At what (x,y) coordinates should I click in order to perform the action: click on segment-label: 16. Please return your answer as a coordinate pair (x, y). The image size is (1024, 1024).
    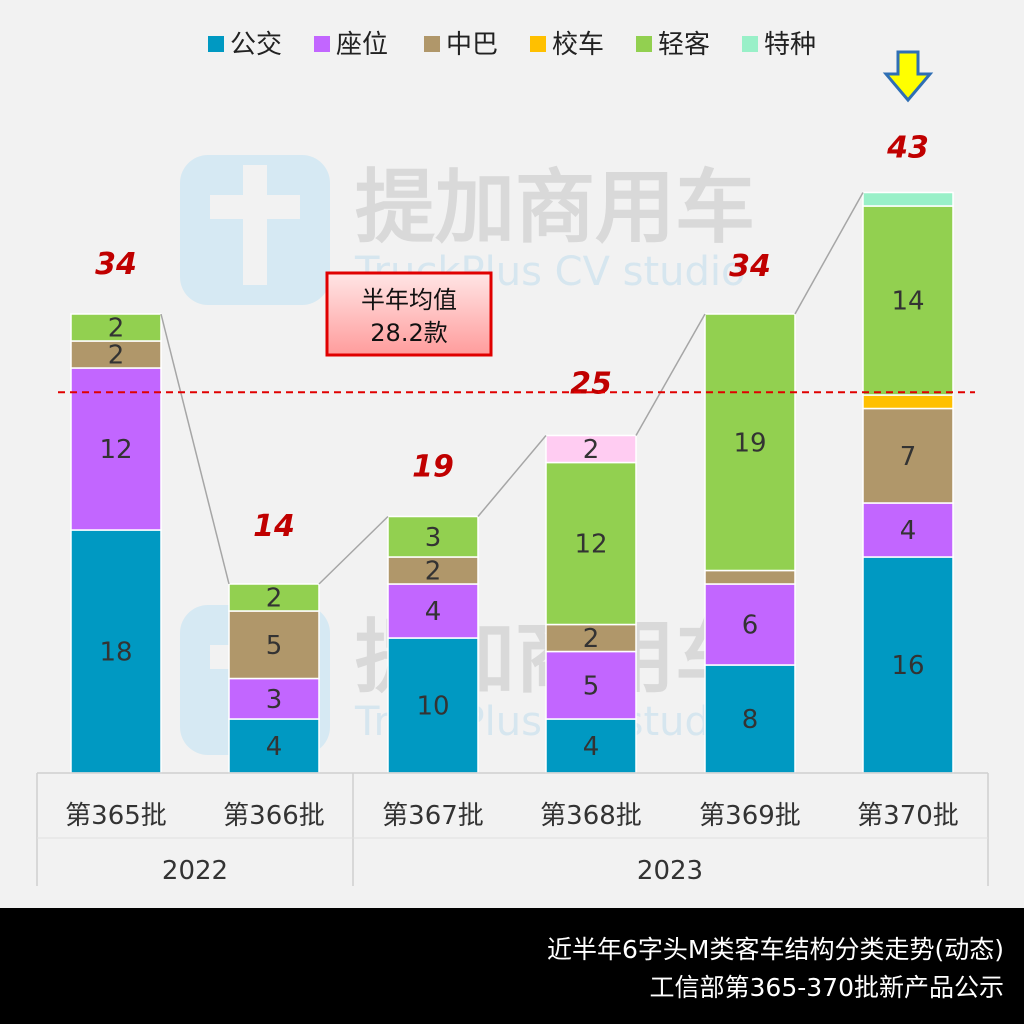
    Looking at the image, I should click on (907, 666).